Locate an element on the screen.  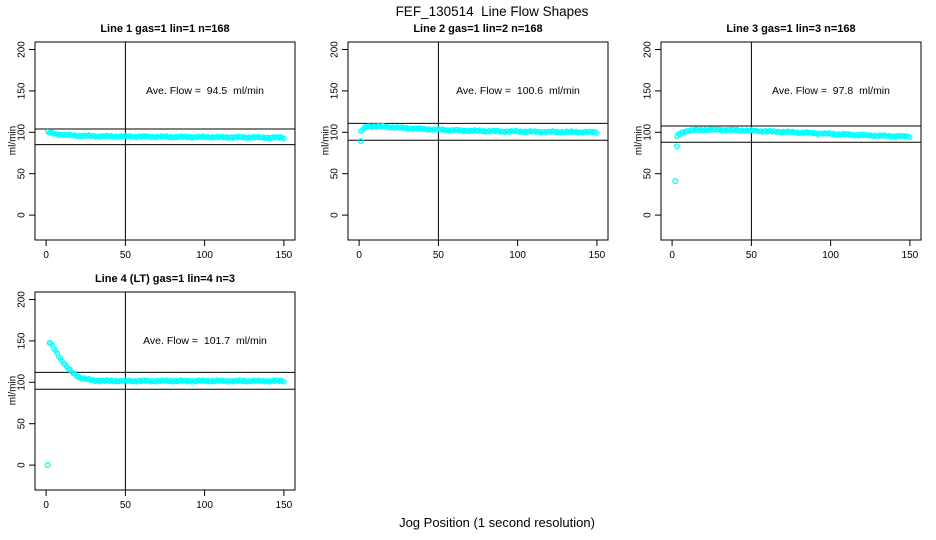
ave-flow-label: Ave. Flow = 100.6 ml/min is located at coordinates (518, 91).